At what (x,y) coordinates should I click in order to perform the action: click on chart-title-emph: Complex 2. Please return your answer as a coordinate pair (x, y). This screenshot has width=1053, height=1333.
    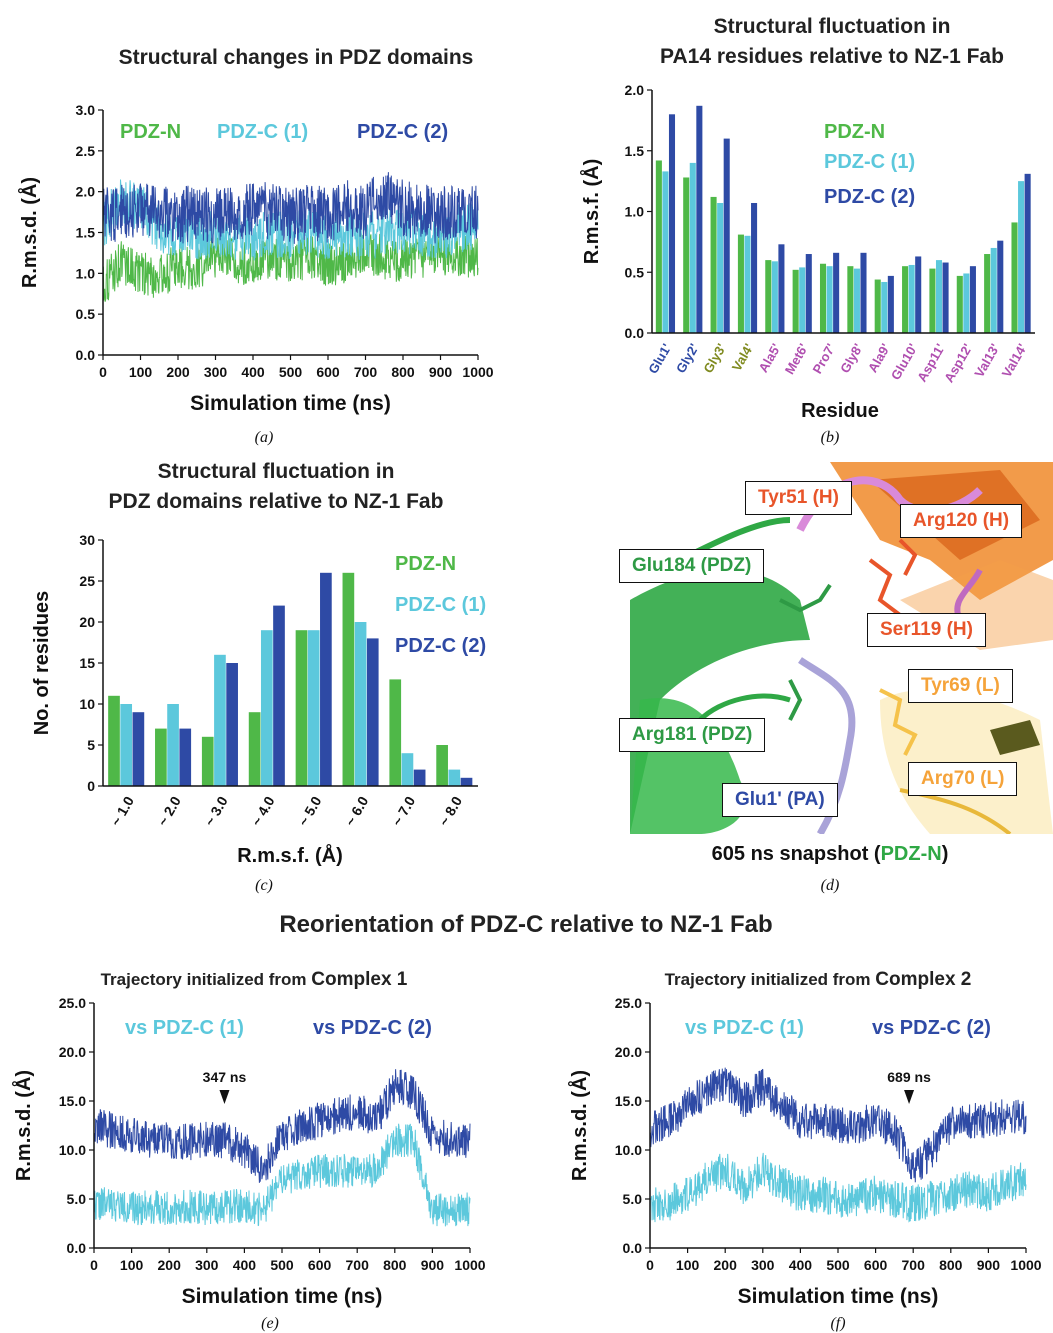
    Looking at the image, I should click on (923, 979).